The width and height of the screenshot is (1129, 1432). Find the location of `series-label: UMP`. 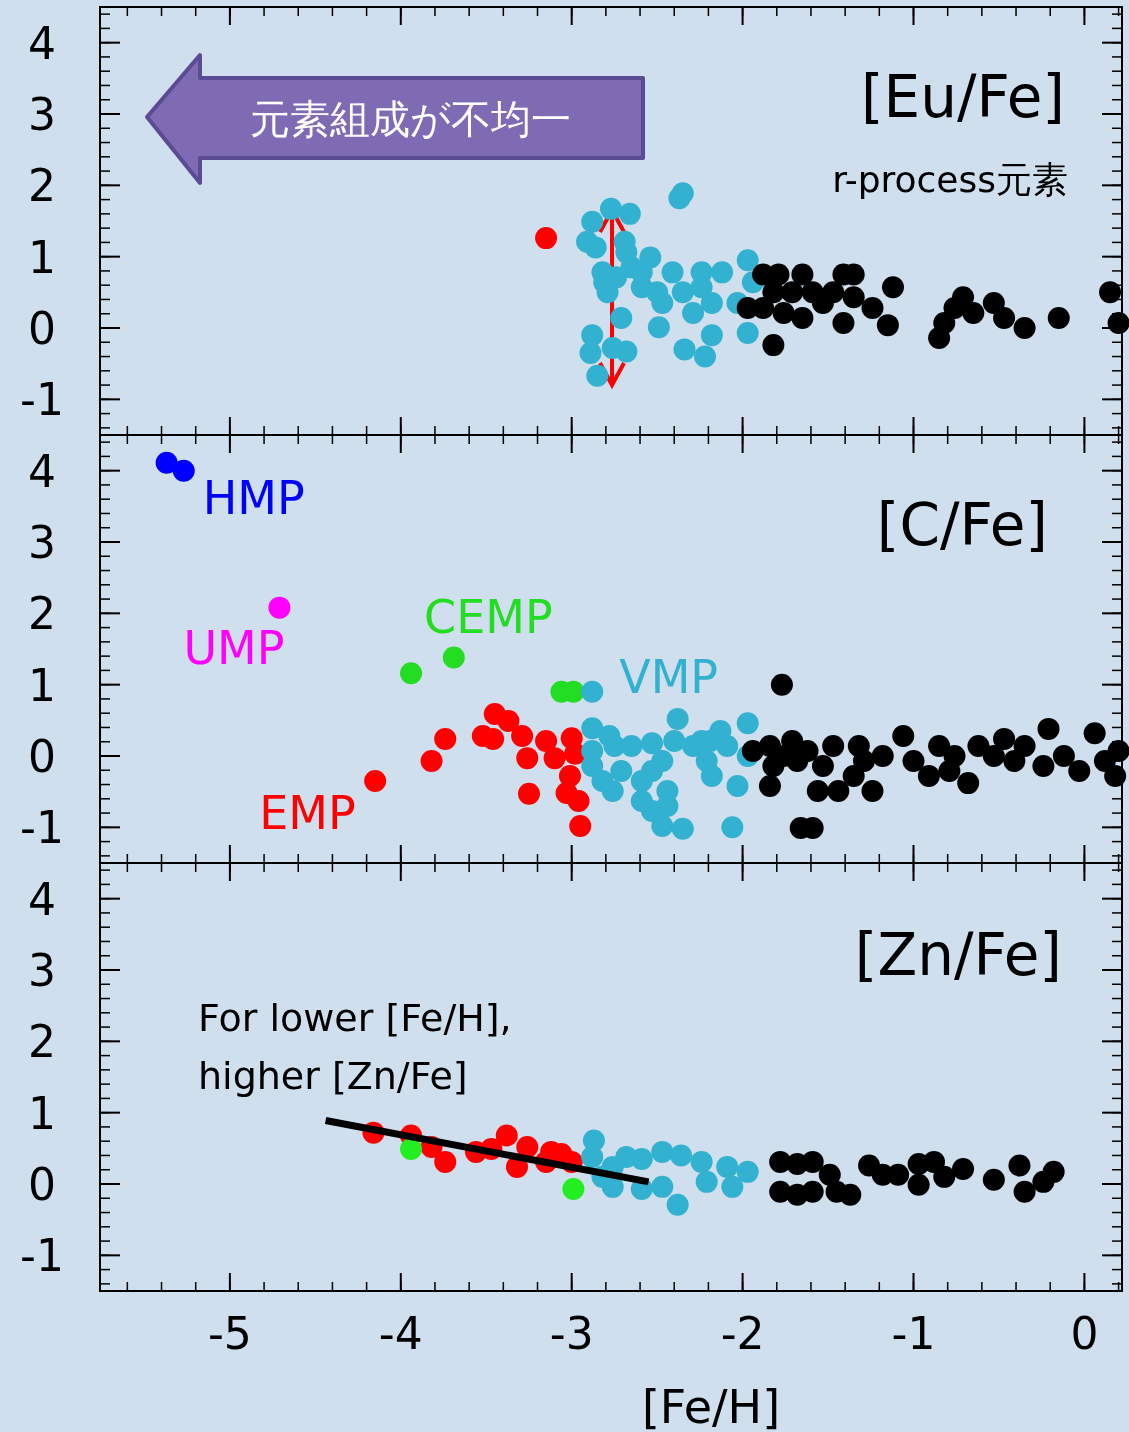

series-label: UMP is located at coordinates (234, 647).